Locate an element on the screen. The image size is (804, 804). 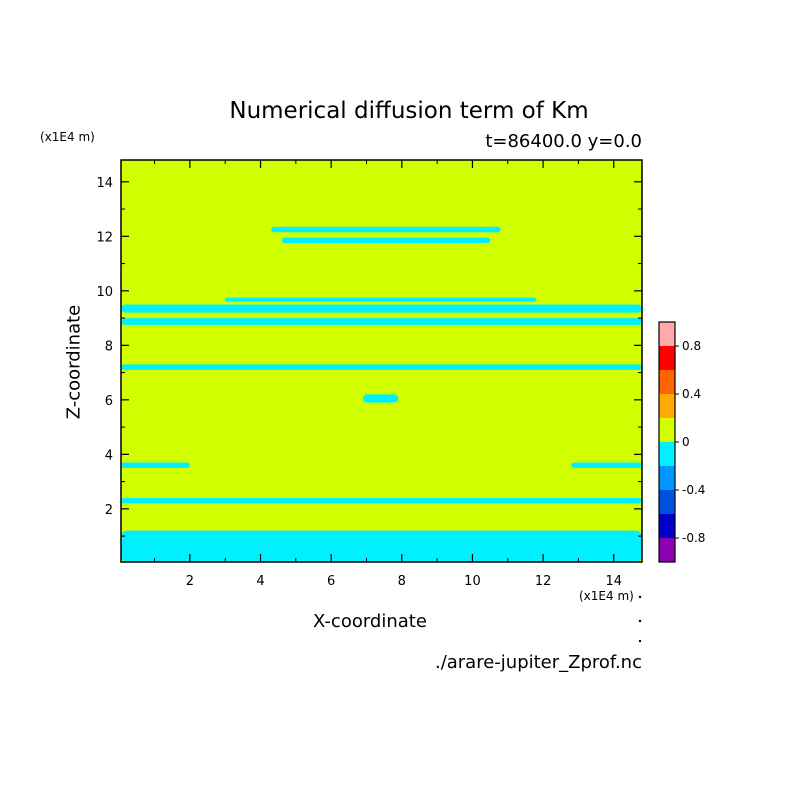
y-tick-label: 6 is located at coordinates (109, 401).